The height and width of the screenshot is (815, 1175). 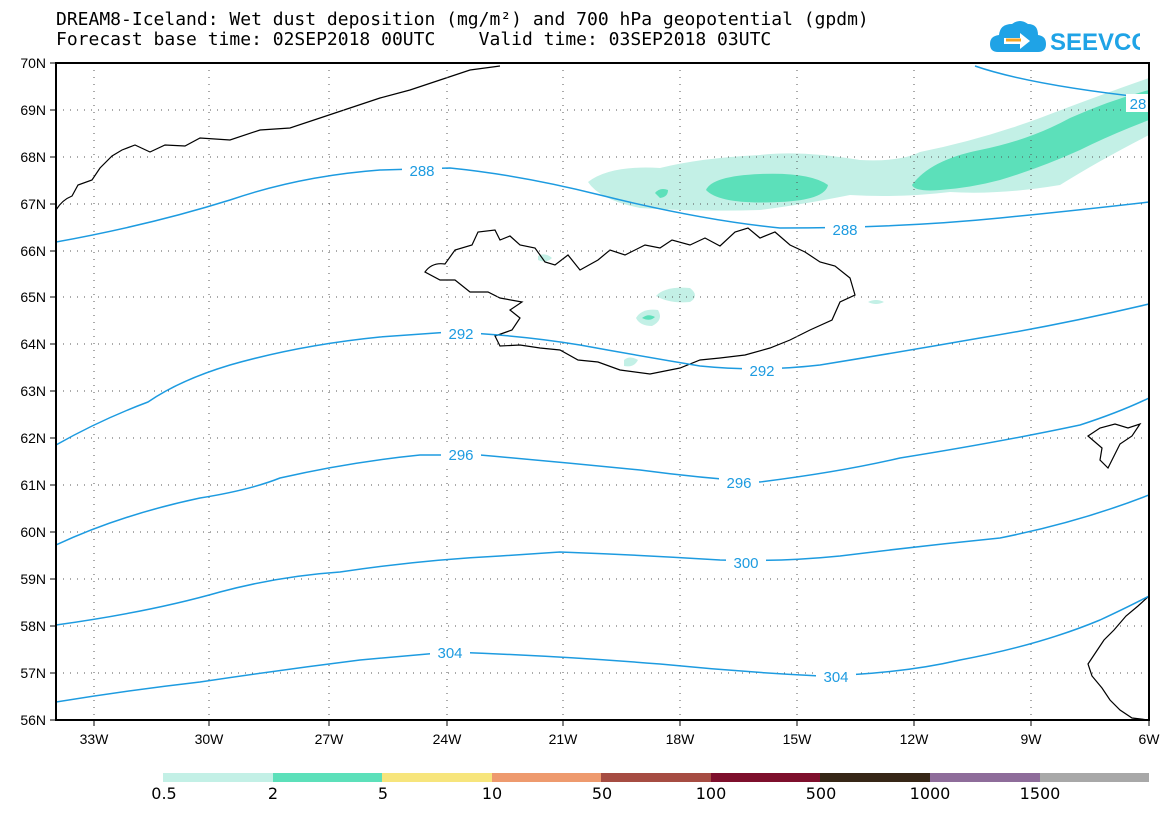 What do you see at coordinates (33, 63) in the screenshot?
I see `lat-label: 70N` at bounding box center [33, 63].